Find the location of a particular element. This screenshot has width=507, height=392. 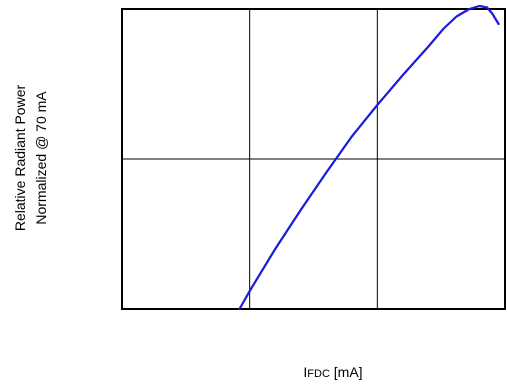

x-axis-label-subscript: FDC is located at coordinates (318, 374).